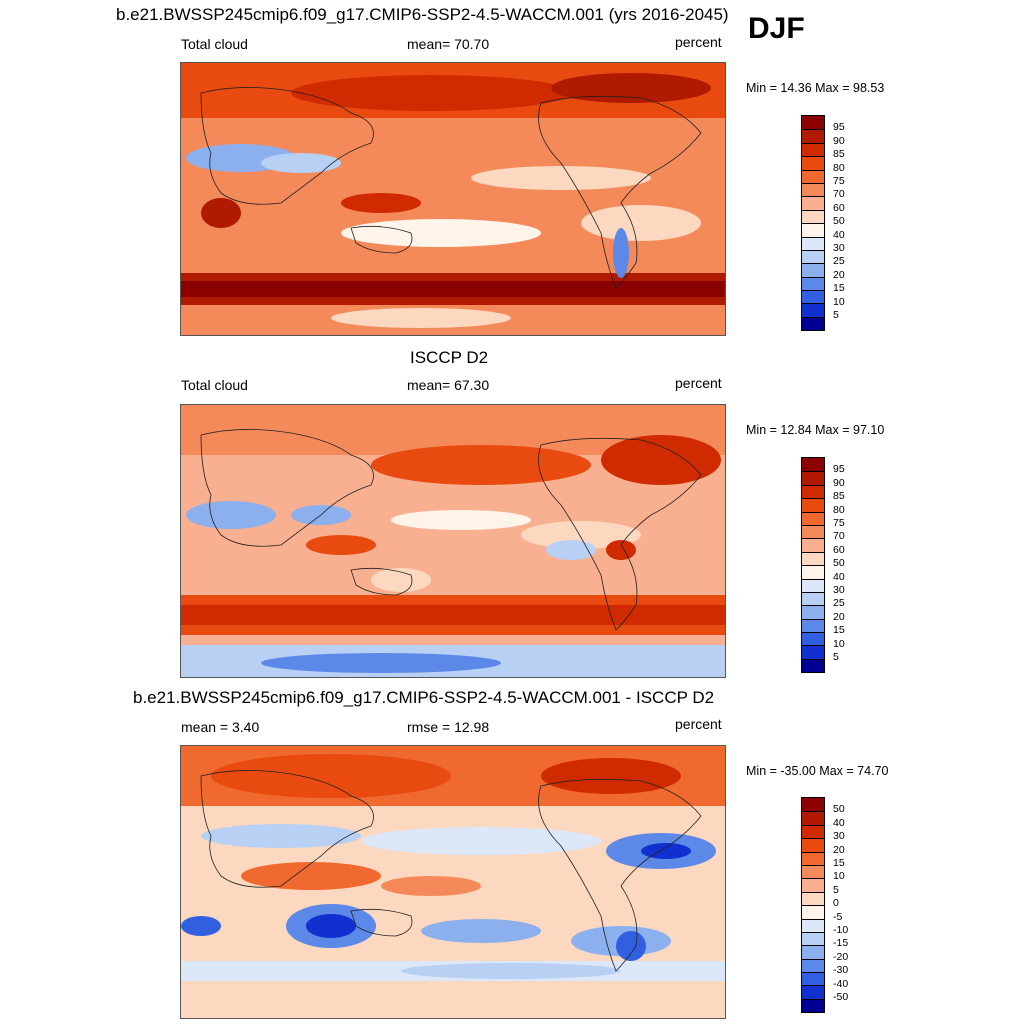  Describe the element at coordinates (214, 385) in the screenshot. I see `panel-2-variable-label: Total cloud` at that location.